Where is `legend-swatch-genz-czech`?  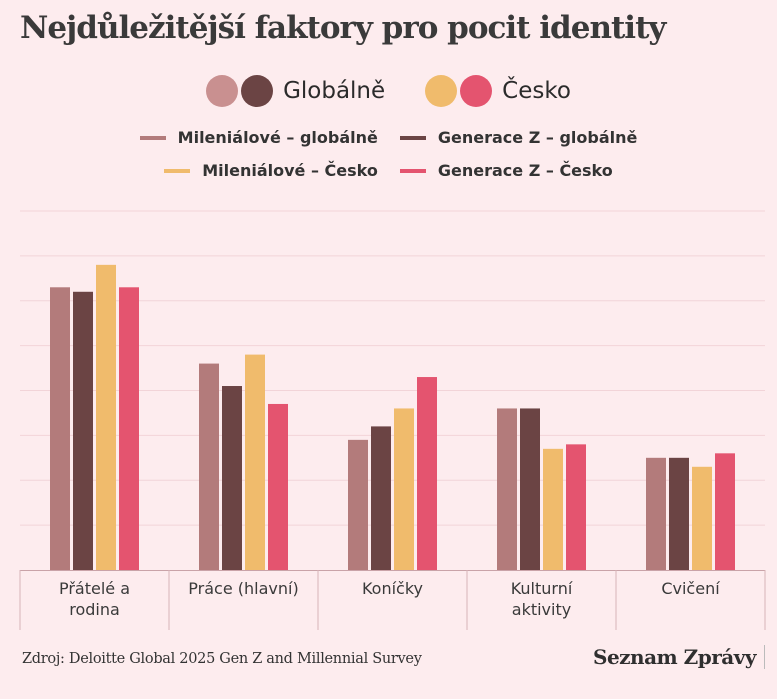 legend-swatch-genz-czech is located at coordinates (412, 170).